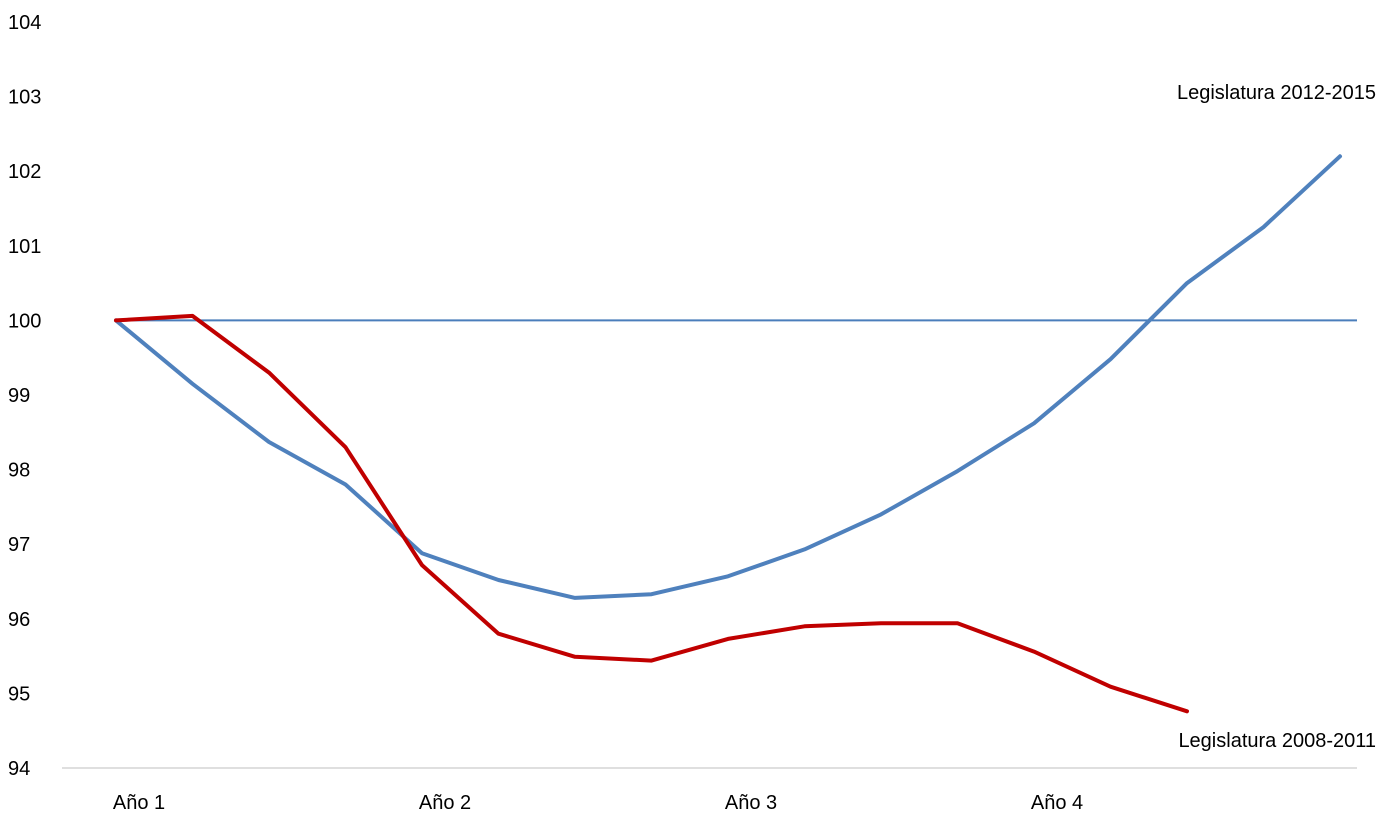 The width and height of the screenshot is (1381, 815). I want to click on x-tick-label: Año 4, so click(1057, 803).